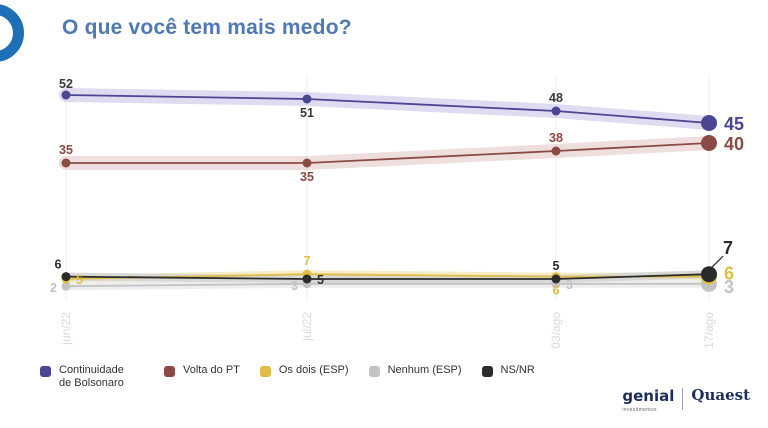 Image resolution: width=768 pixels, height=428 pixels. Describe the element at coordinates (374, 371) in the screenshot. I see `legend-swatch-nenhum` at that location.